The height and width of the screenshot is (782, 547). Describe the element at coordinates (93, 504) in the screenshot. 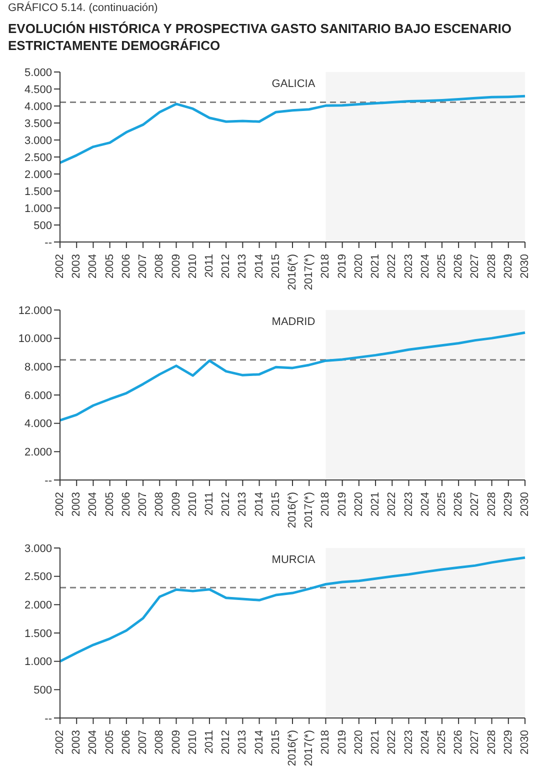

I see `x-tick-label: 2004` at that location.